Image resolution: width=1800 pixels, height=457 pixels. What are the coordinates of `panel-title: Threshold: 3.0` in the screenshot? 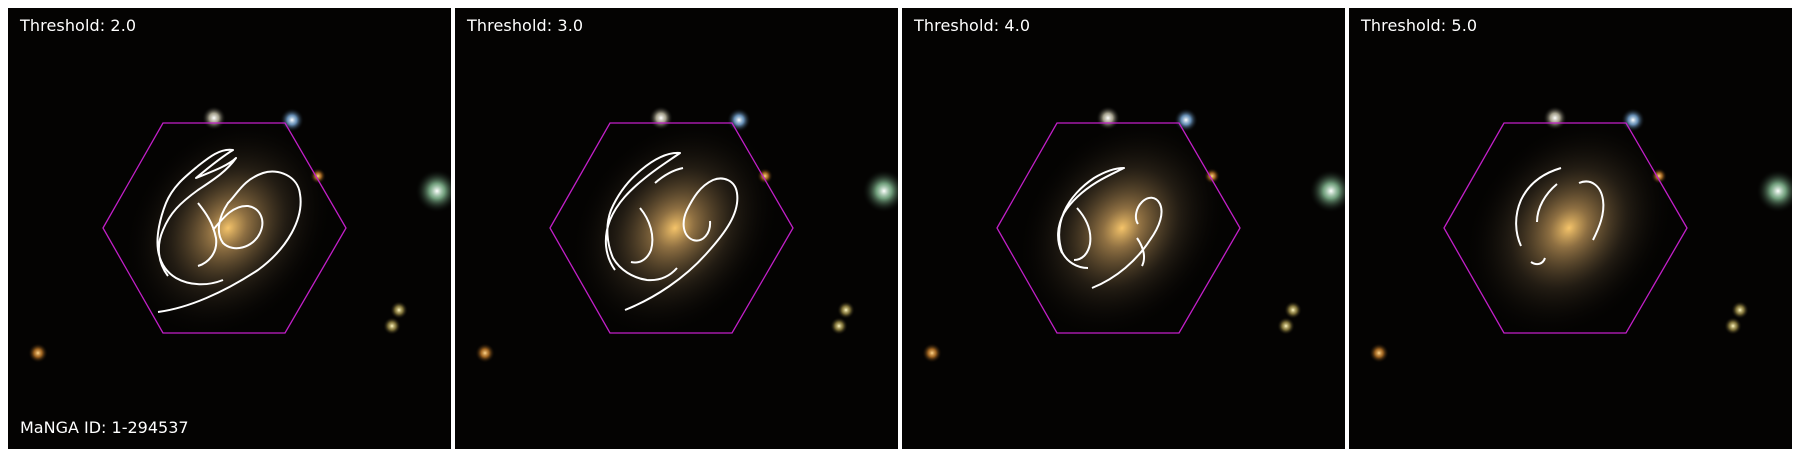 It's located at (525, 25).